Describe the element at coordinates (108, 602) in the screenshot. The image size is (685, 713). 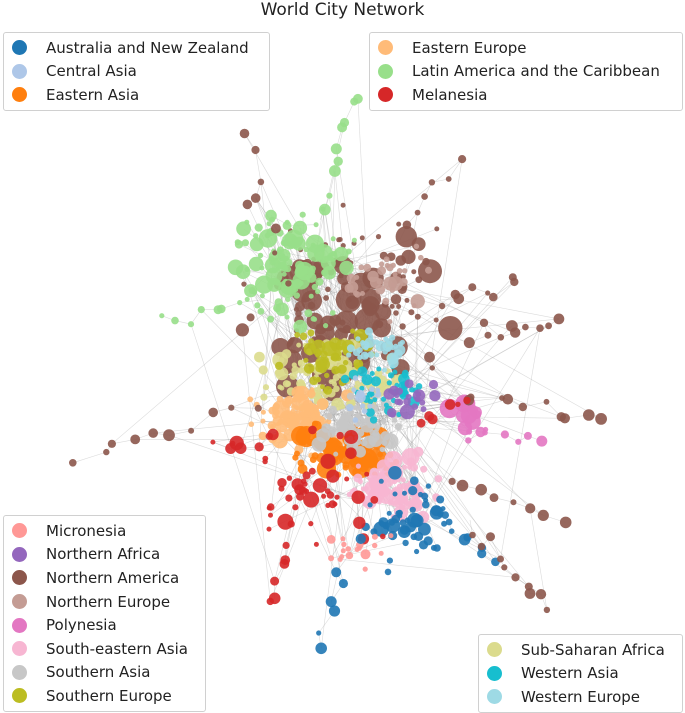
I see `legend-label: Northern Europe` at that location.